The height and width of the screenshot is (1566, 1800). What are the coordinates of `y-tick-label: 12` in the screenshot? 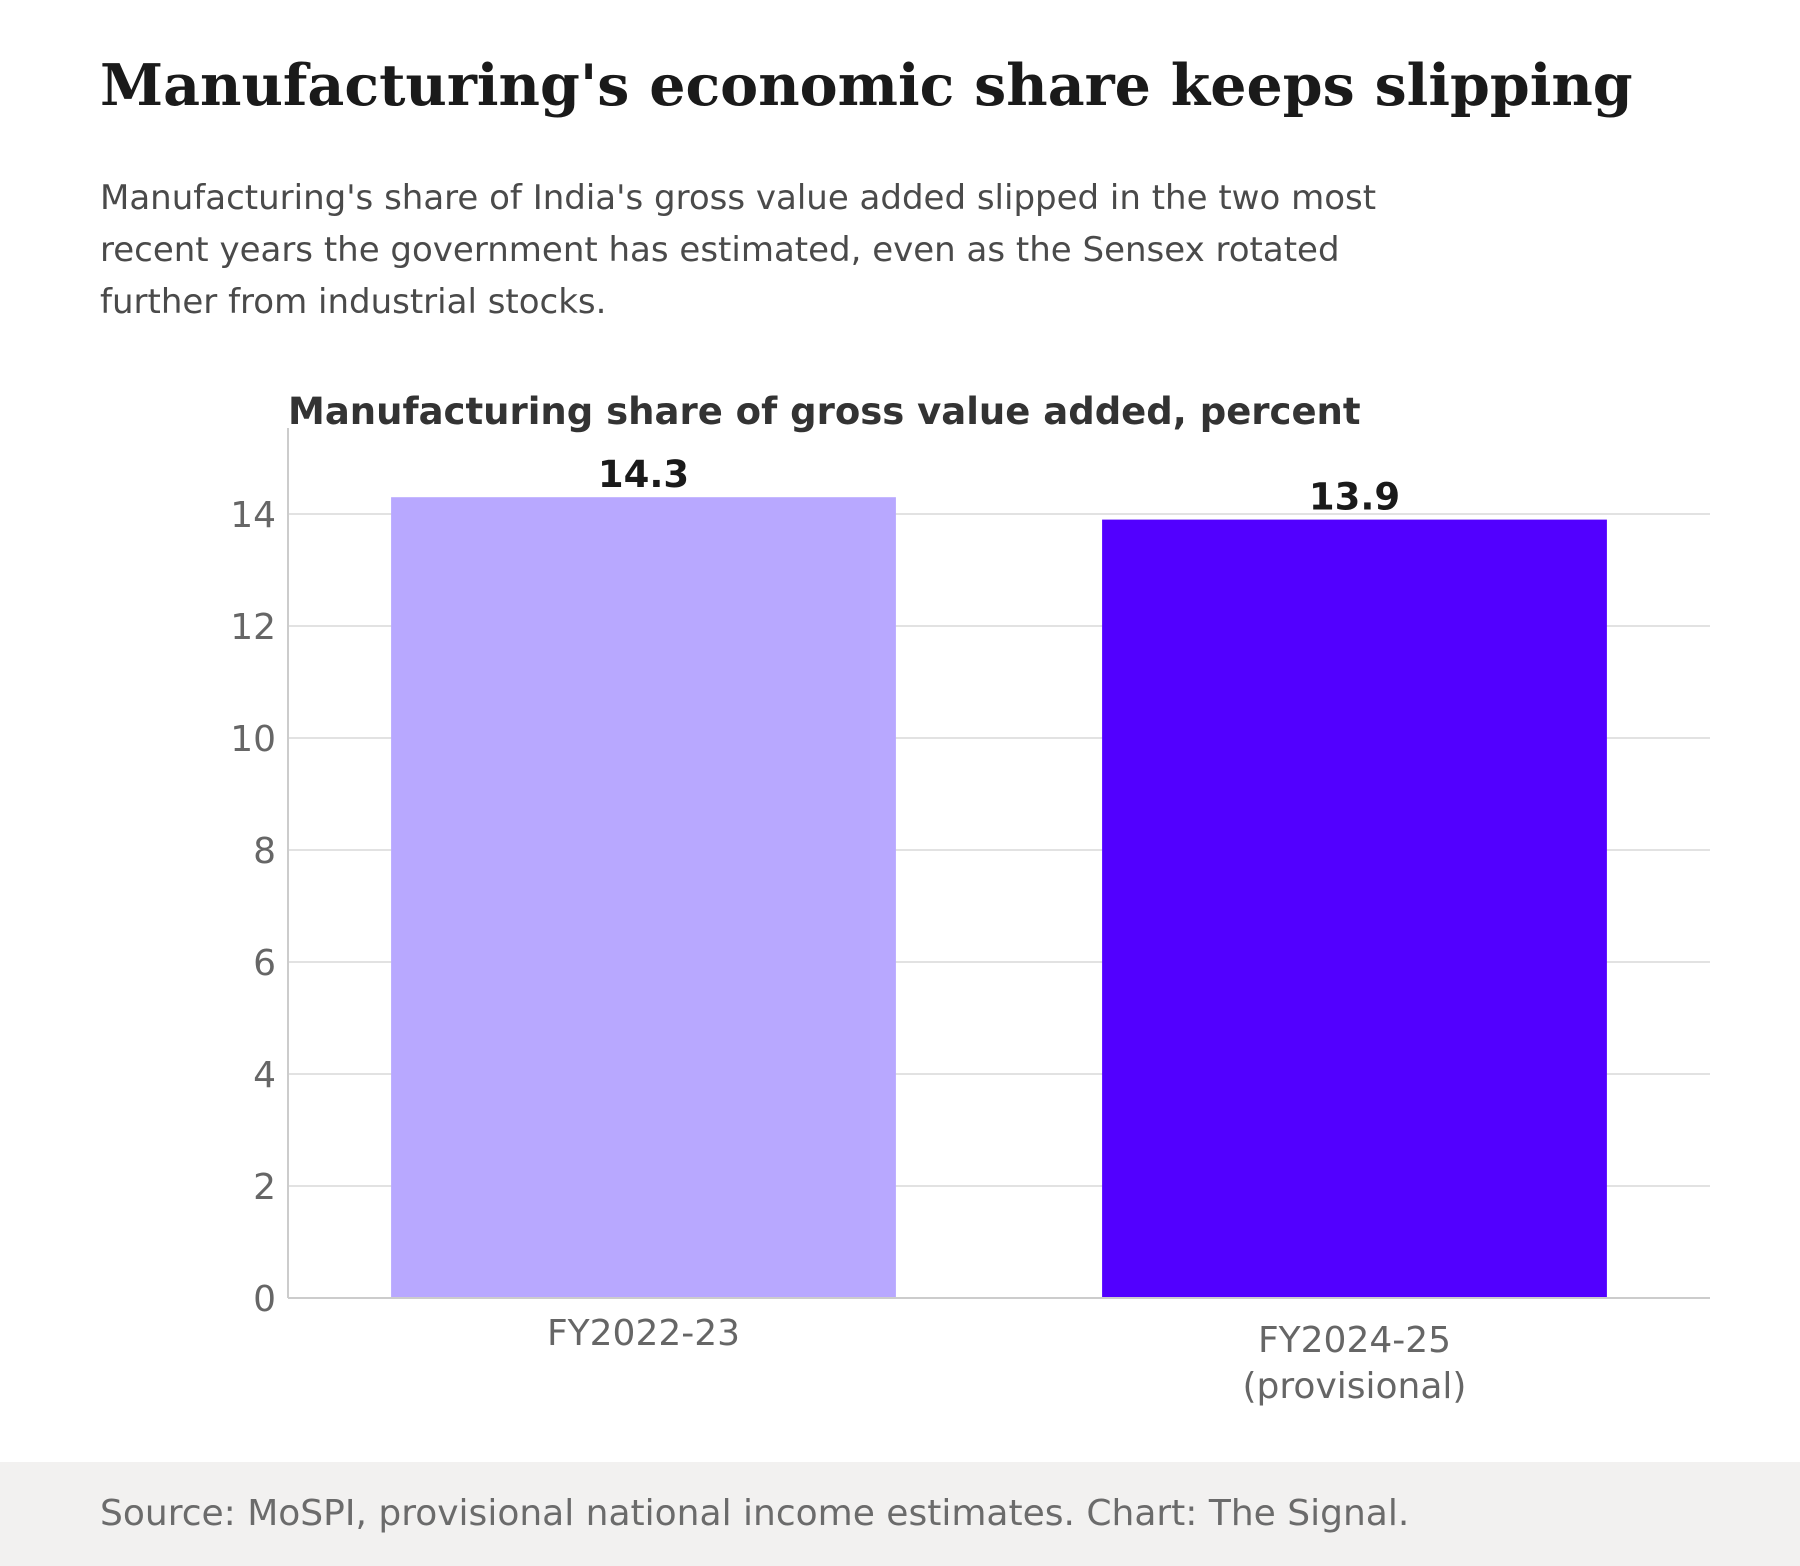 It's located at (253, 627).